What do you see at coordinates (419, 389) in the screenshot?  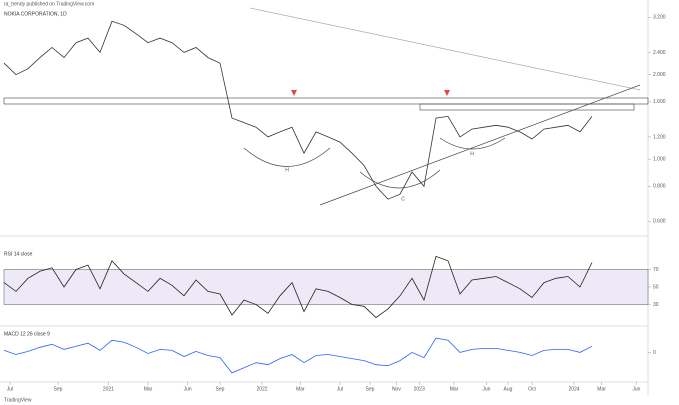 I see `x-tick-label: 2023` at bounding box center [419, 389].